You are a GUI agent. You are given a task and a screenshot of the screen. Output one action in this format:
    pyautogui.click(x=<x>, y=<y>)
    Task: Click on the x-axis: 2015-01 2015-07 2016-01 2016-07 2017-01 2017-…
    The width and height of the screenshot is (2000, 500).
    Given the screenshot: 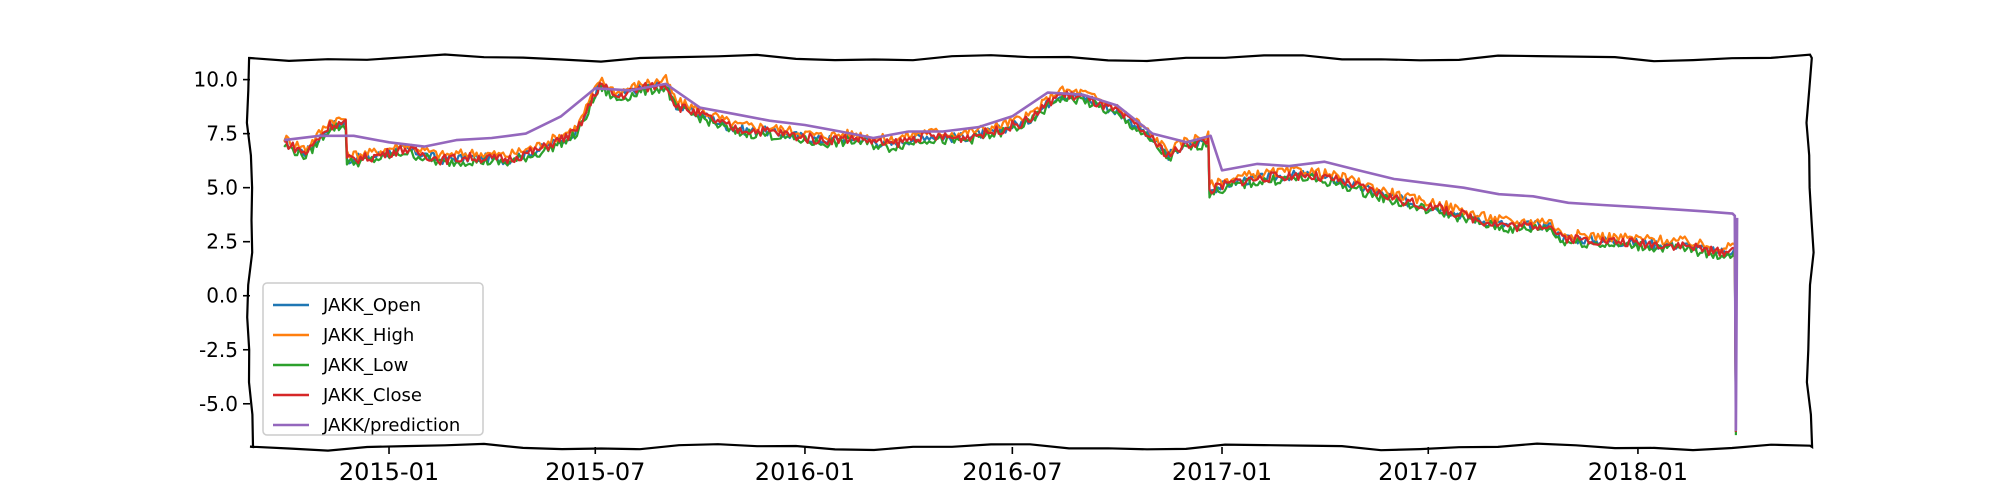 What is the action you would take?
    pyautogui.click(x=1013, y=466)
    